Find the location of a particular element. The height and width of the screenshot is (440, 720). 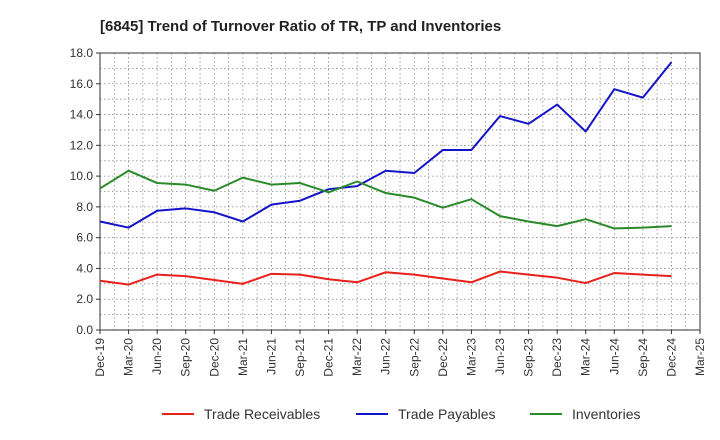

x-tick-label: Sep-23 is located at coordinates (529, 357).